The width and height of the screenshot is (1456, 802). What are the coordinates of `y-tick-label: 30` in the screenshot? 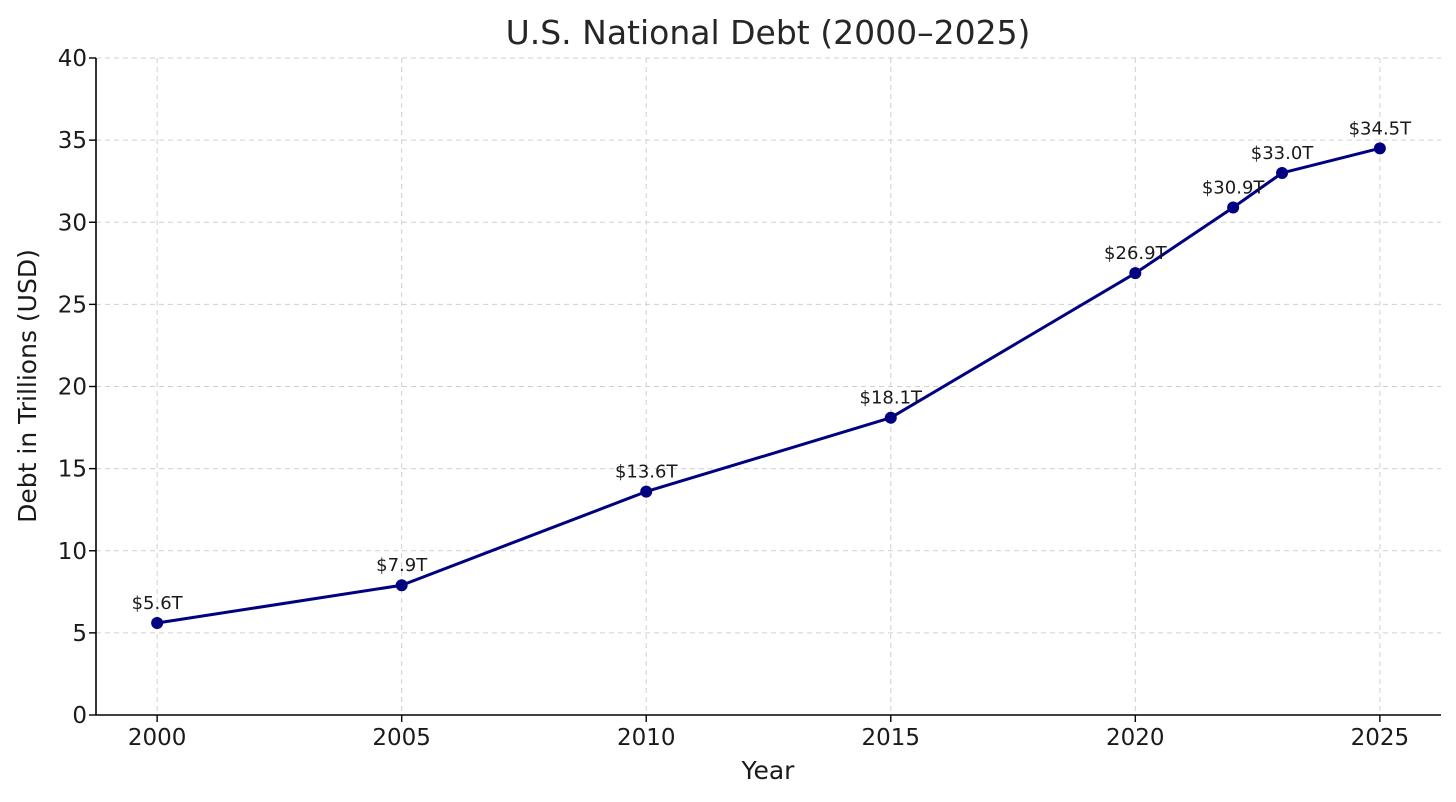 It's located at (72, 223).